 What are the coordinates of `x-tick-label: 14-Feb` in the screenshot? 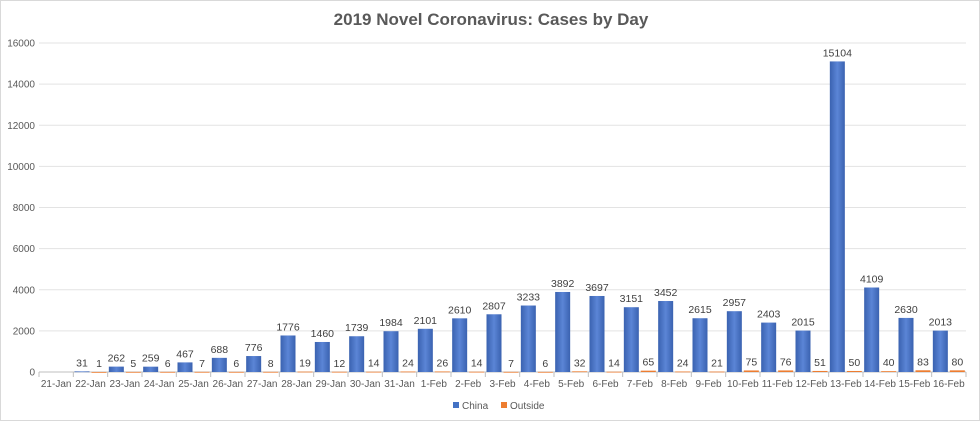 It's located at (880, 384).